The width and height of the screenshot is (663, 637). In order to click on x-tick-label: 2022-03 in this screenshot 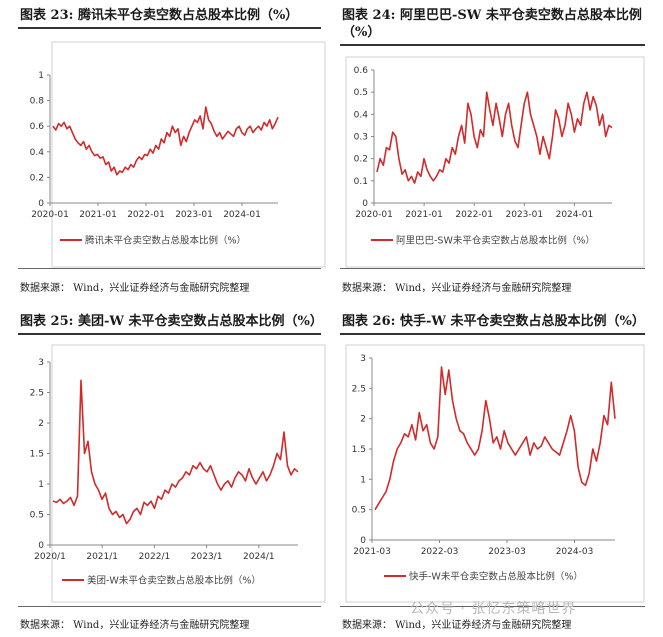, I will do `click(440, 552)`.